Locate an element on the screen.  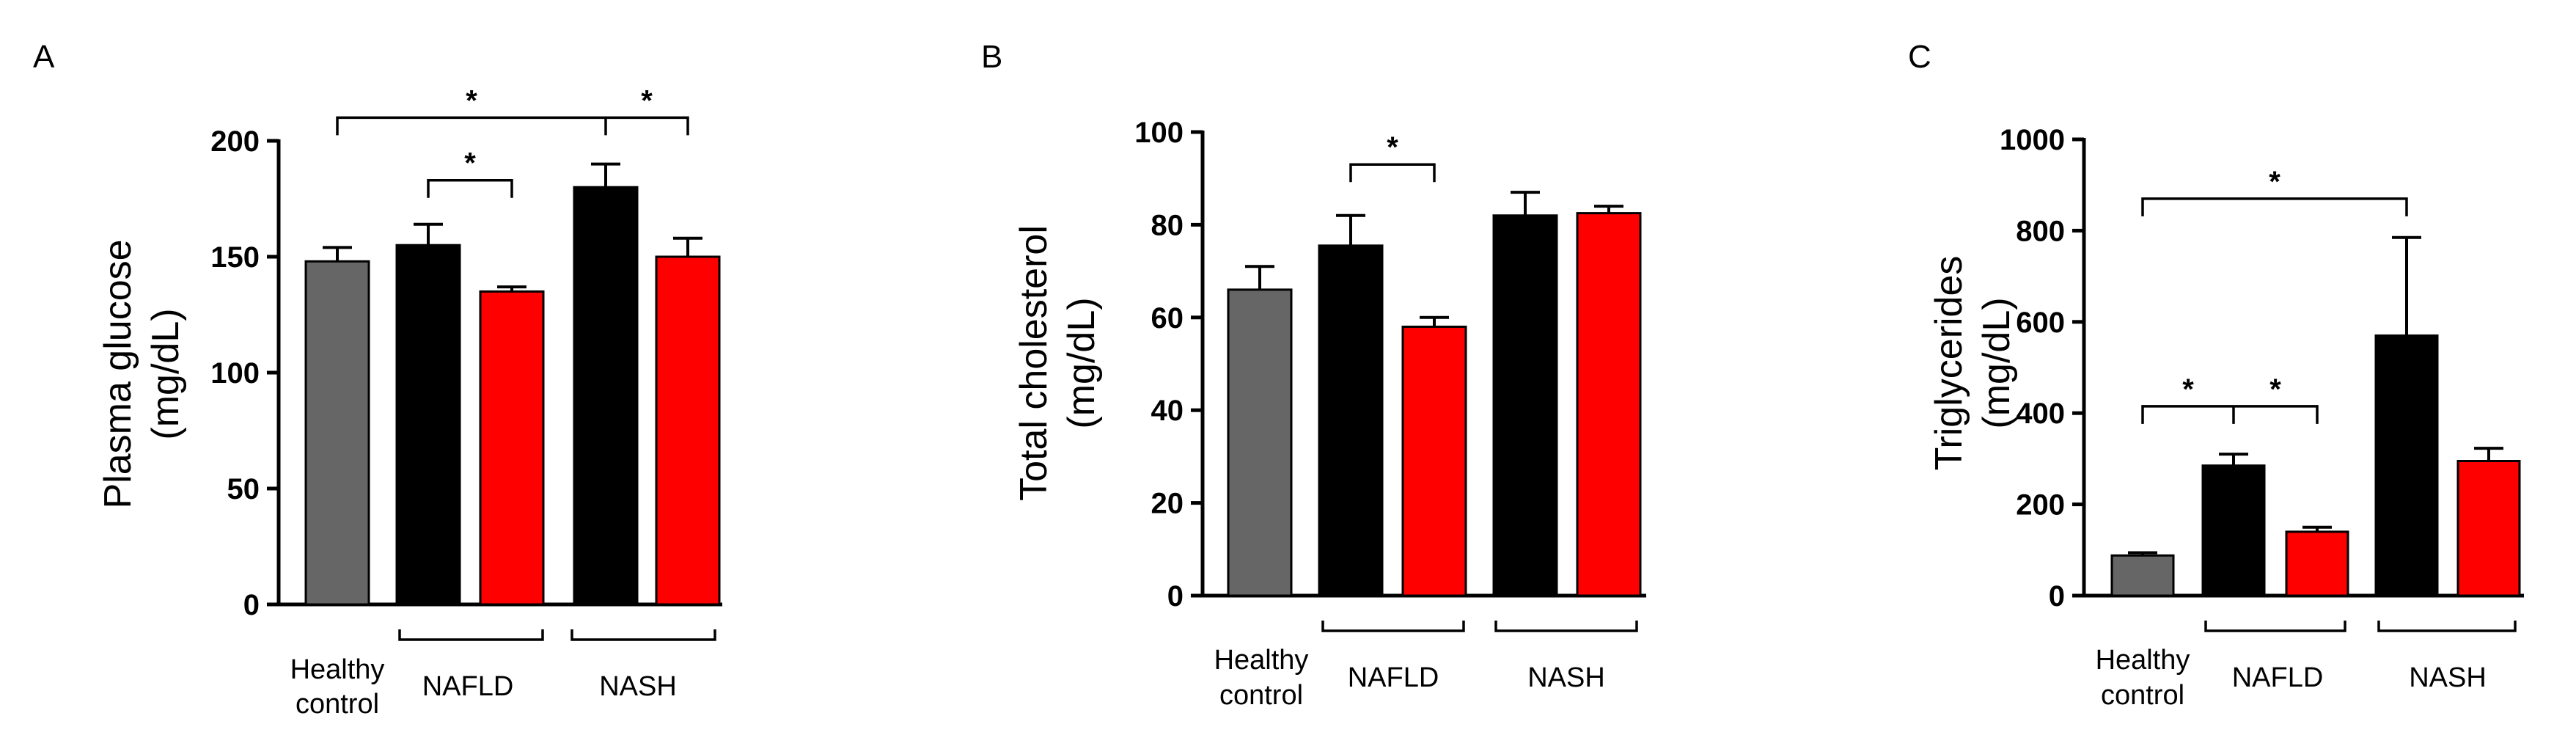
panel-b-ylabel-line2: (mg/dL) is located at coordinates (1082, 362).